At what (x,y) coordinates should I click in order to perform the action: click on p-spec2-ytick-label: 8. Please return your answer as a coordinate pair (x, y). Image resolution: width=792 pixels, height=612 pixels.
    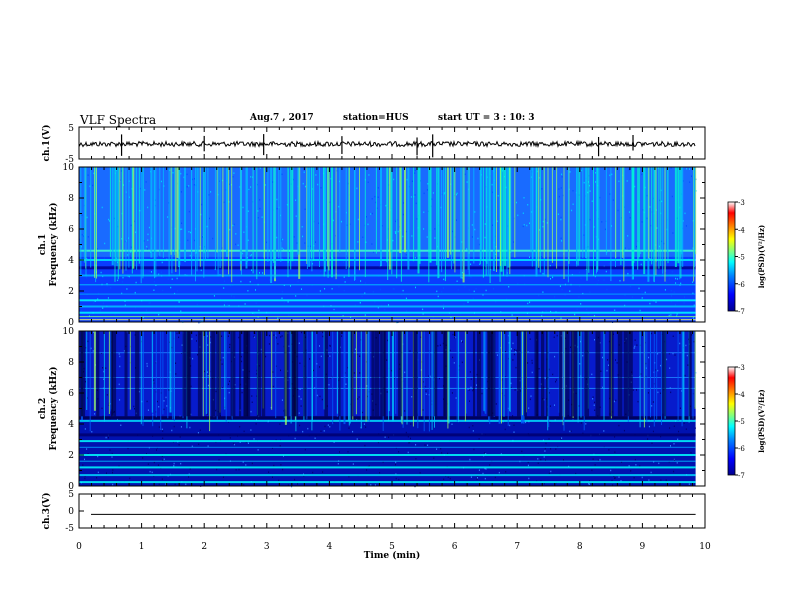
    Looking at the image, I should click on (71, 363).